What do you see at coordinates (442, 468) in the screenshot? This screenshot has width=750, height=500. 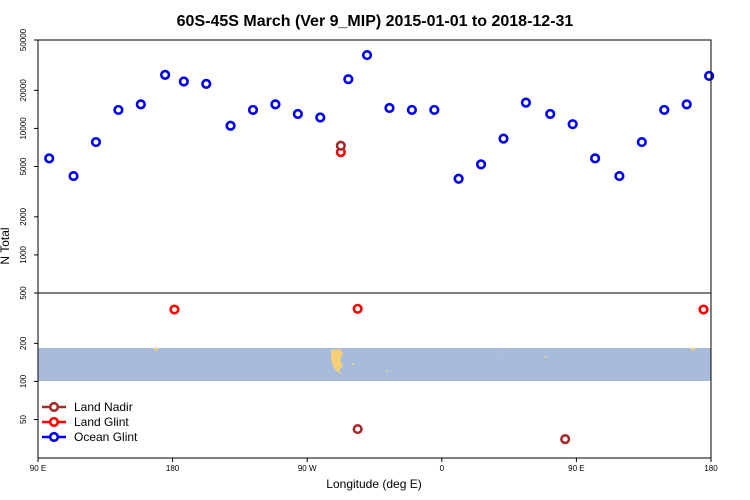 I see `x-tick-label: 0` at bounding box center [442, 468].